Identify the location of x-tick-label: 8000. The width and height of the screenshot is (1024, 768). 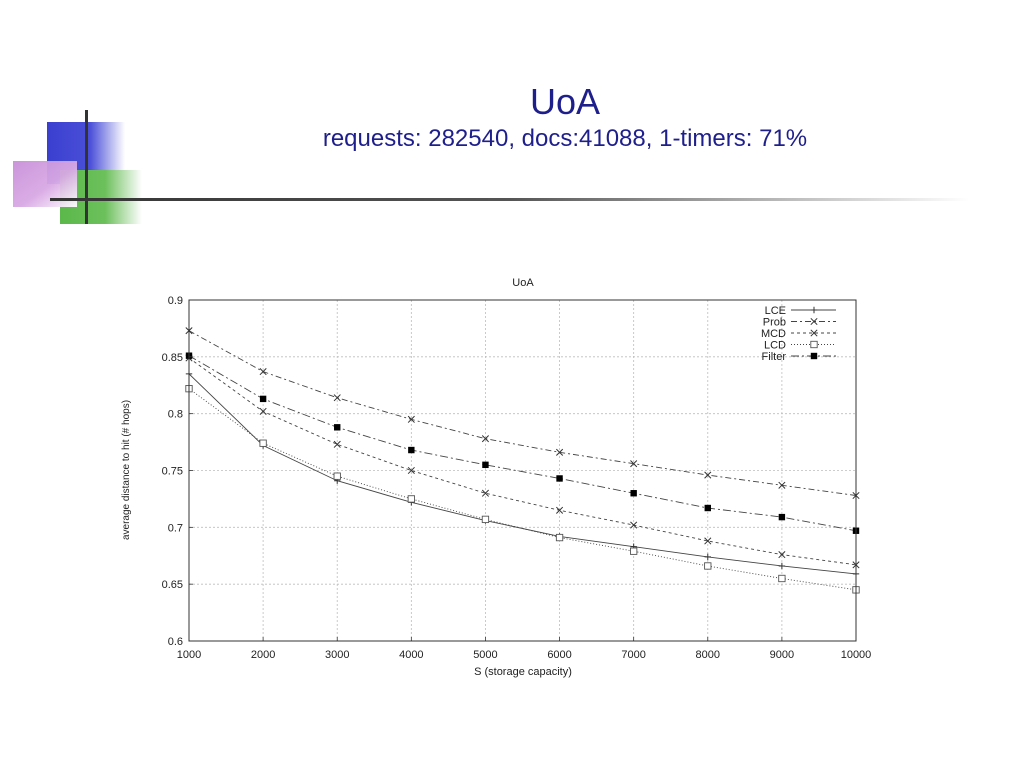
(708, 655).